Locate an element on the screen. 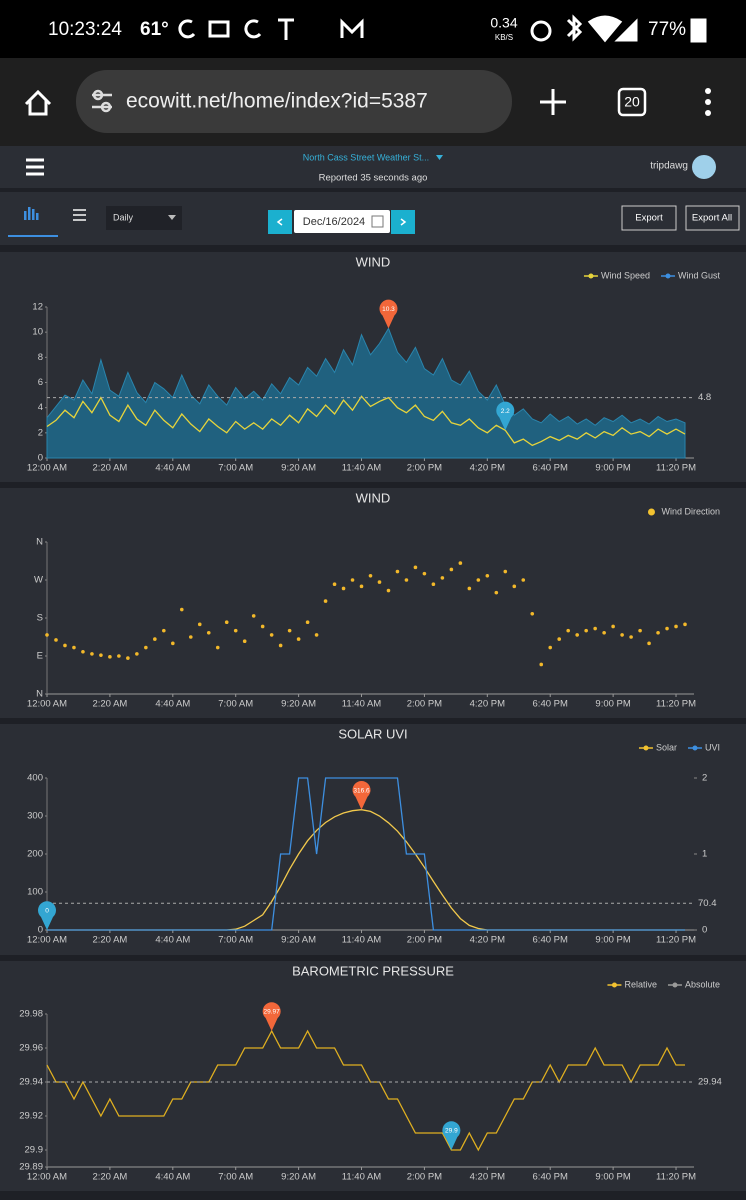  list-view-icon is located at coordinates (79, 215).